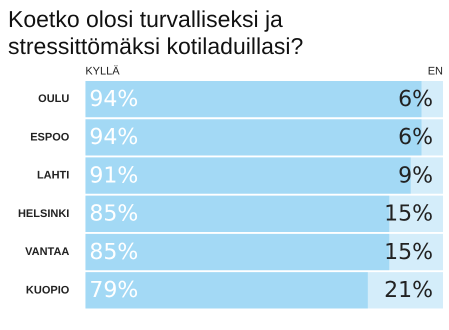  I want to click on series-label: KYLLÄ, so click(102, 71).